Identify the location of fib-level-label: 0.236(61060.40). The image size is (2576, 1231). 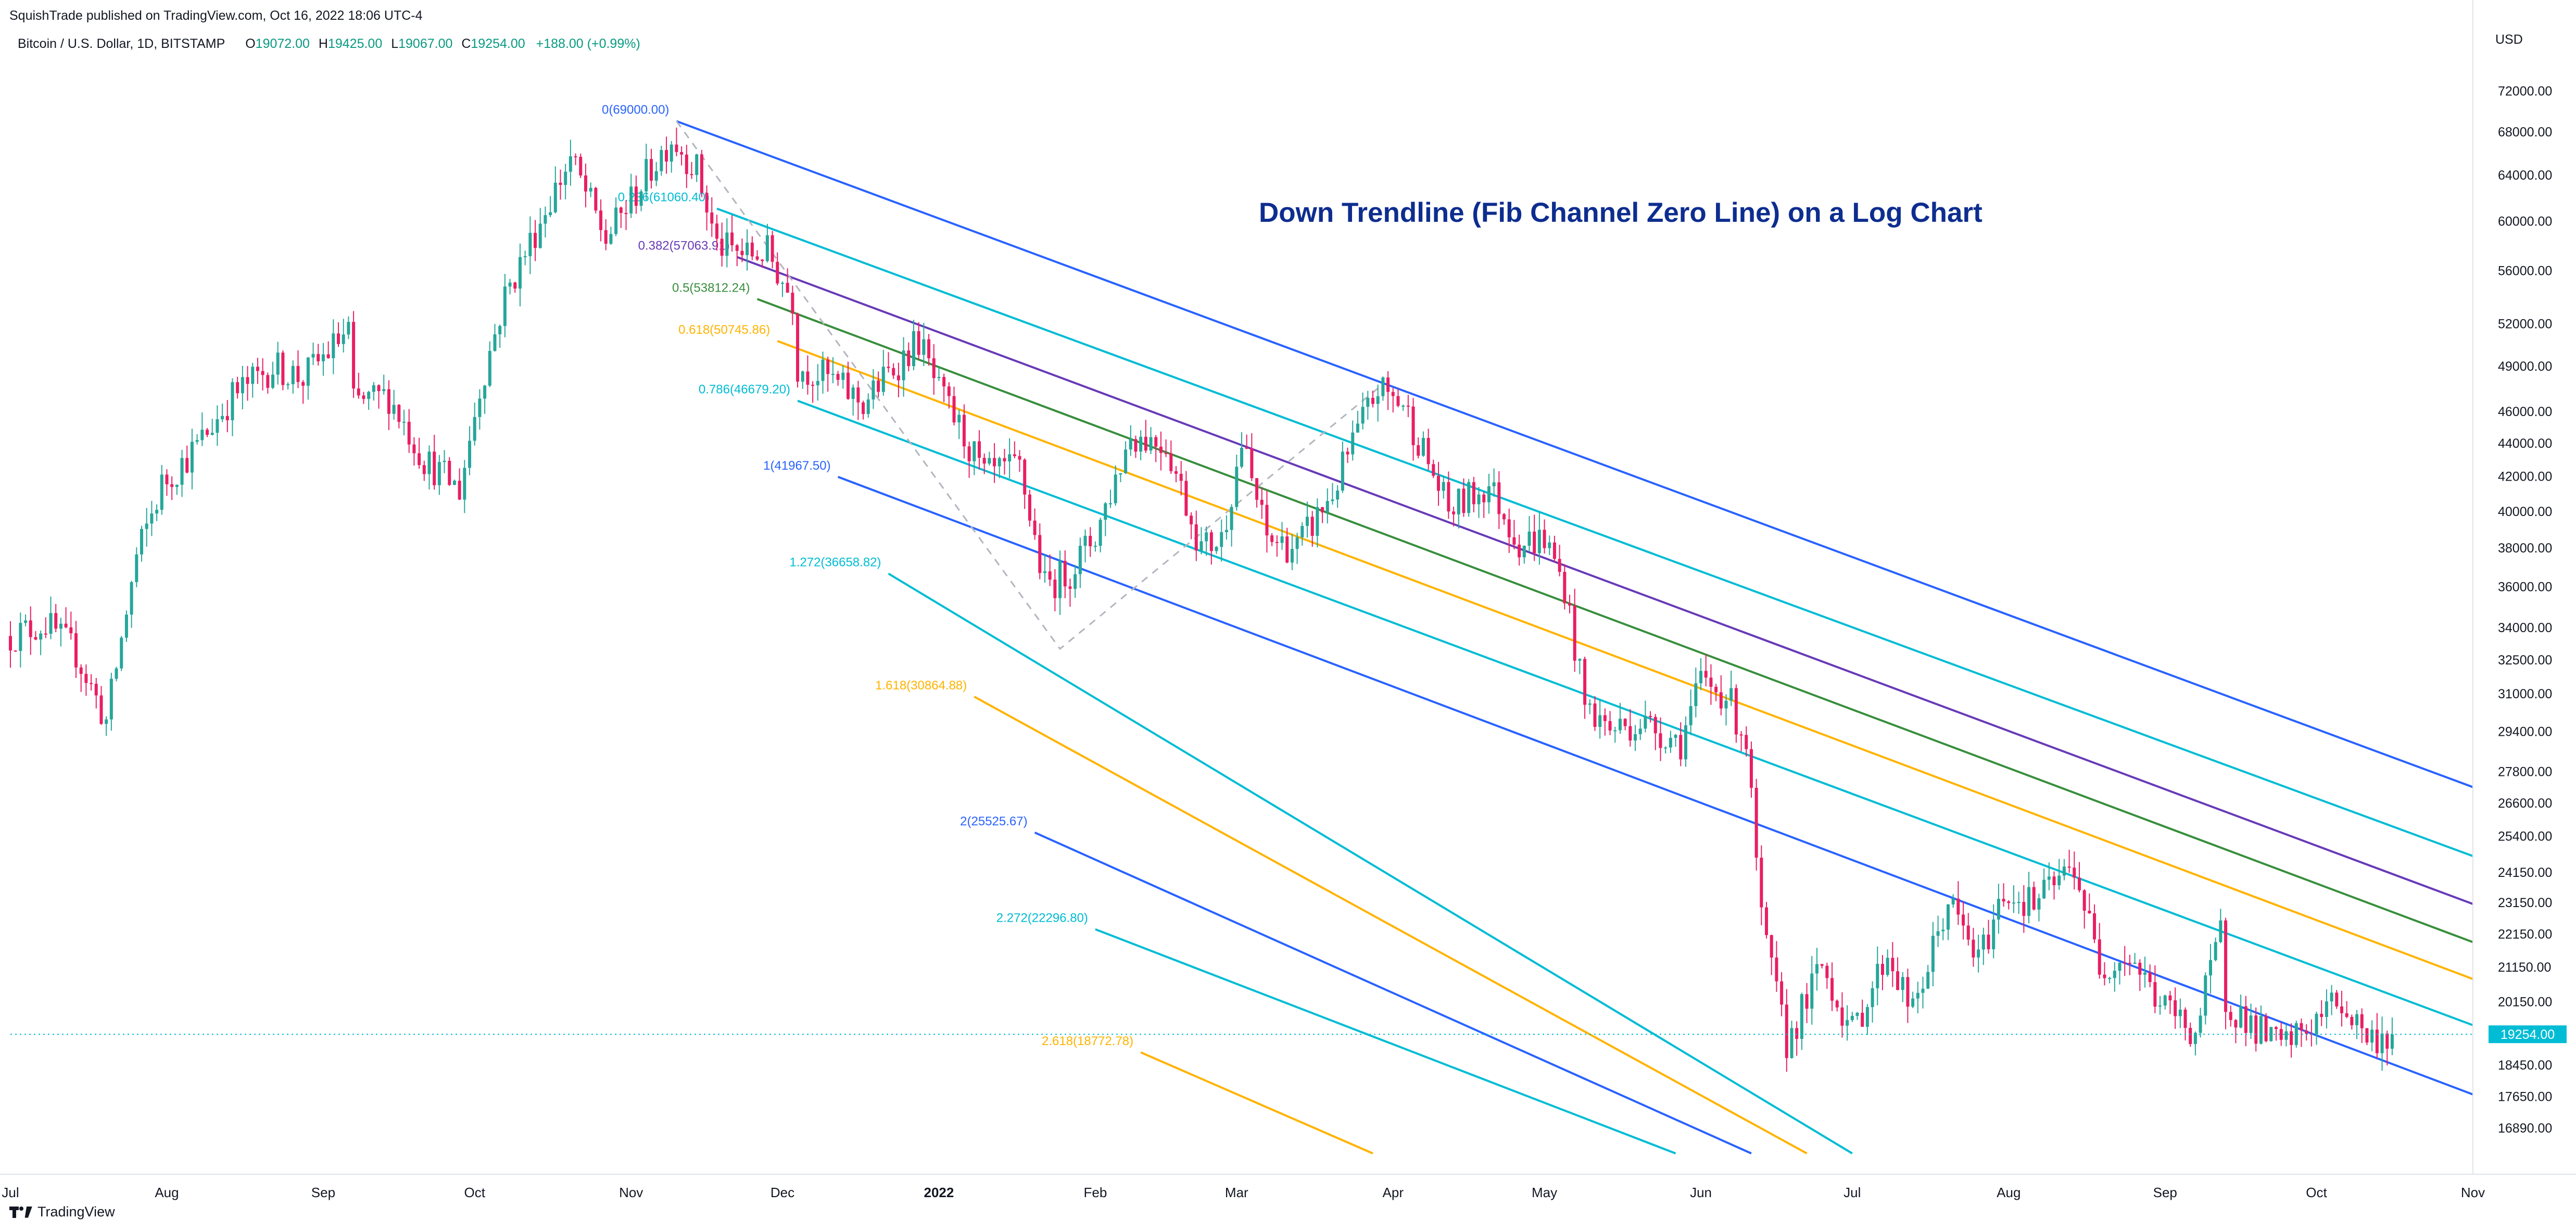
(664, 198).